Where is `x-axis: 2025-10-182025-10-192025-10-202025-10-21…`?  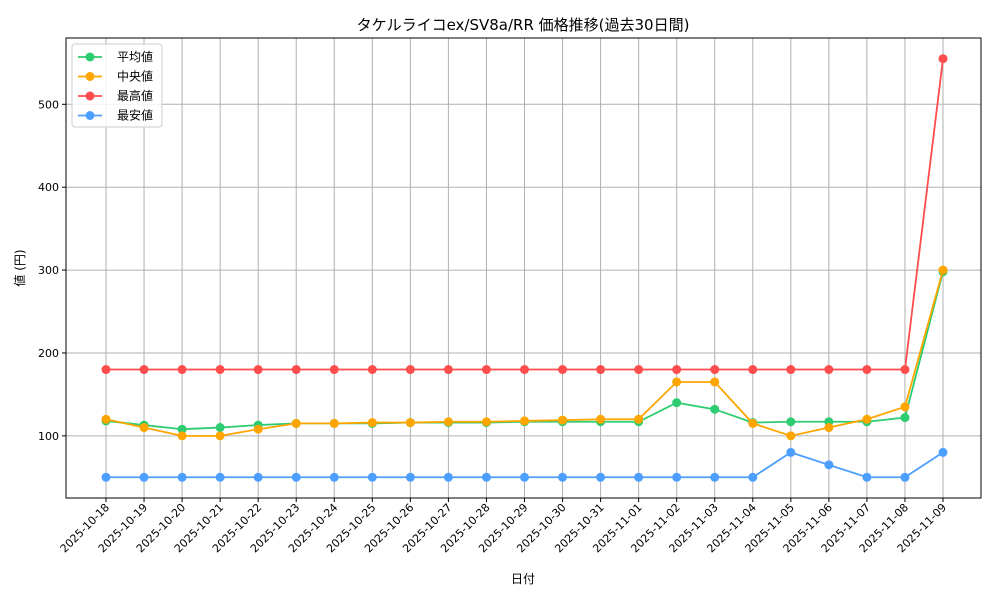 x-axis: 2025-10-182025-10-192025-10-202025-10-21… is located at coordinates (503, 526).